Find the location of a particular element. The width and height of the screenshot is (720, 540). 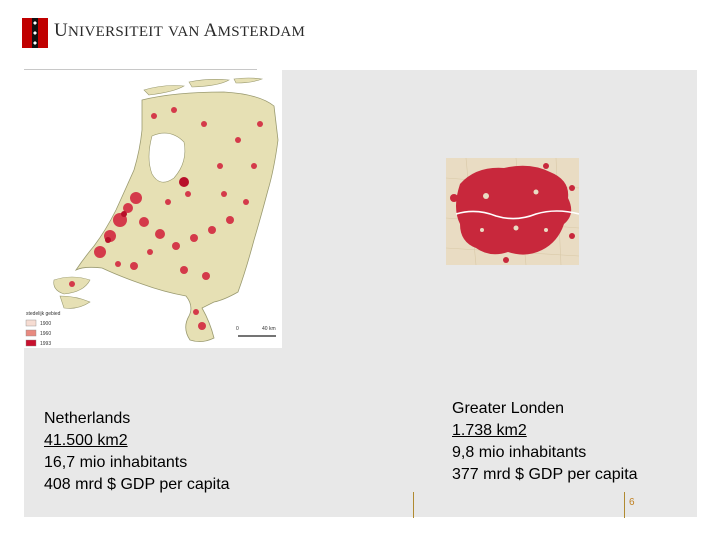

uva-crest-icon is located at coordinates (35, 33).